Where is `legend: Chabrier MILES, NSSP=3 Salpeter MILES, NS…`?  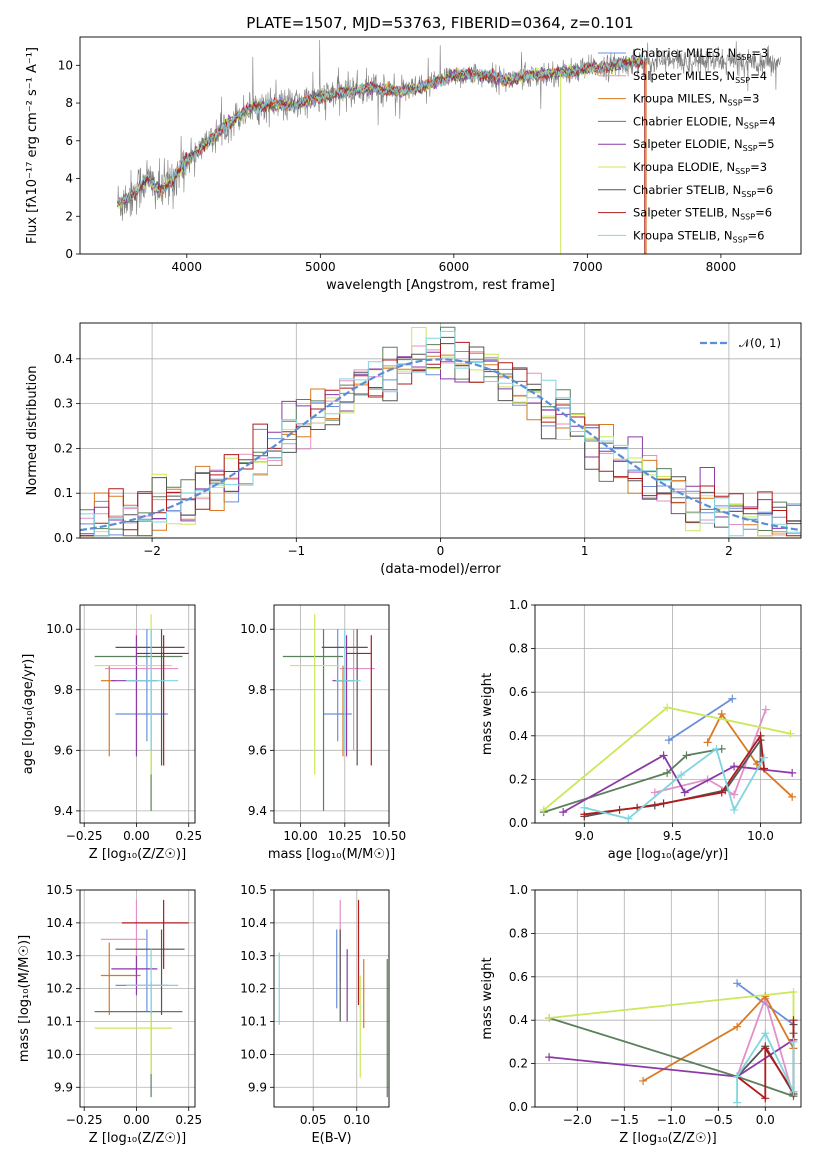 legend: Chabrier MILES, NSSP=3 Salpeter MILES, NS… is located at coordinates (687, 145).